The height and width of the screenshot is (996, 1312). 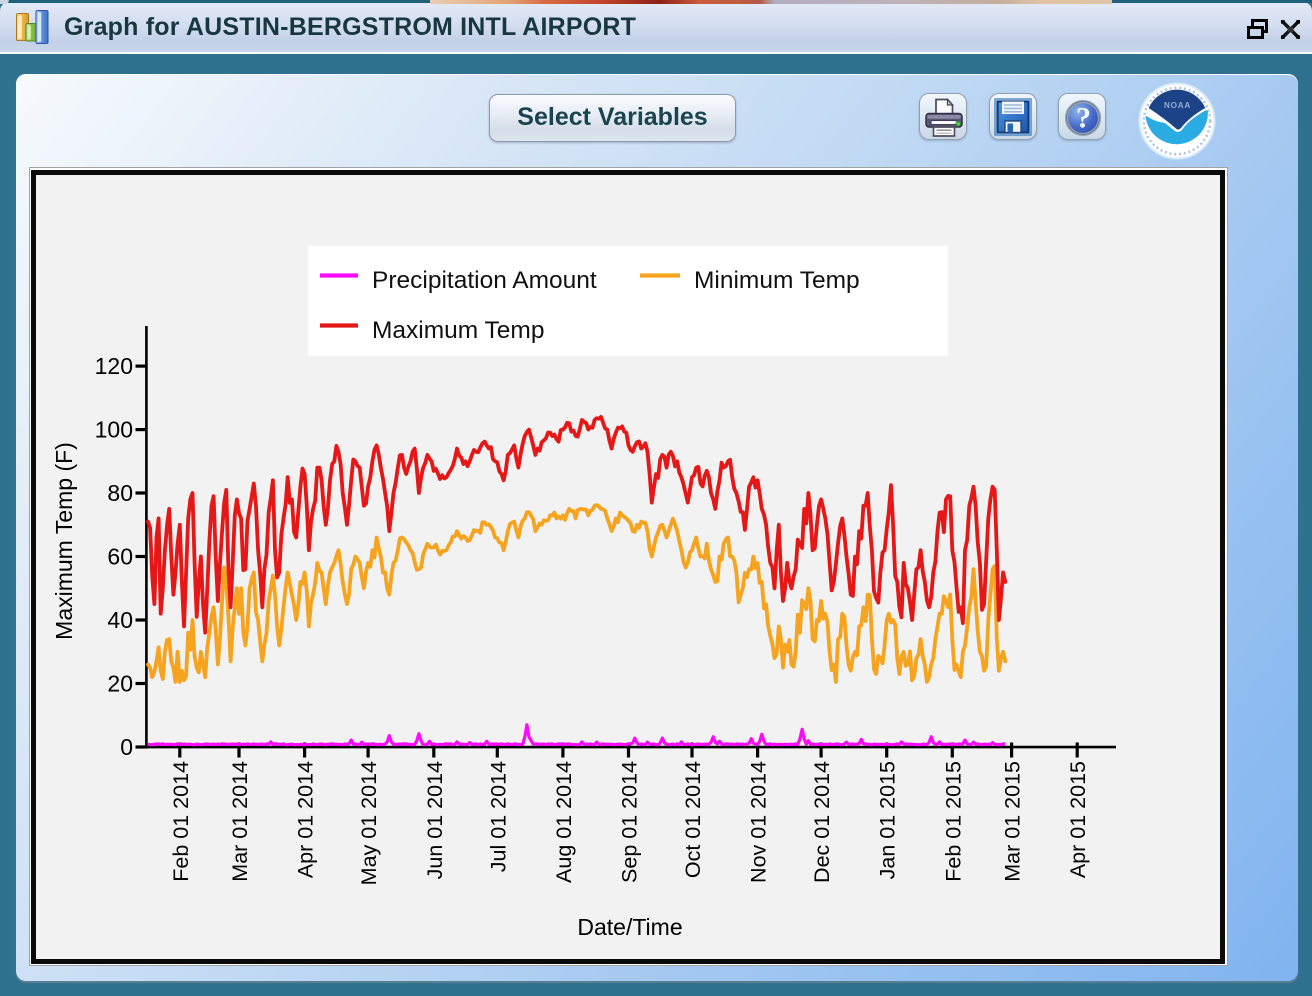 What do you see at coordinates (759, 821) in the screenshot?
I see `svg-text: Nov 01 2014` at bounding box center [759, 821].